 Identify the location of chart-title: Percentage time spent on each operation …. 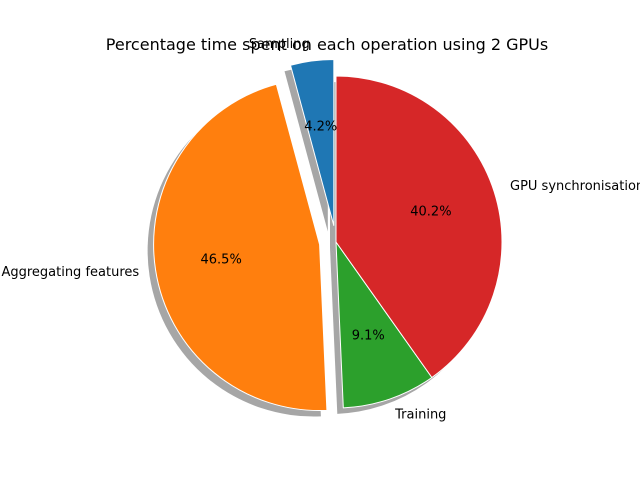
(327, 44).